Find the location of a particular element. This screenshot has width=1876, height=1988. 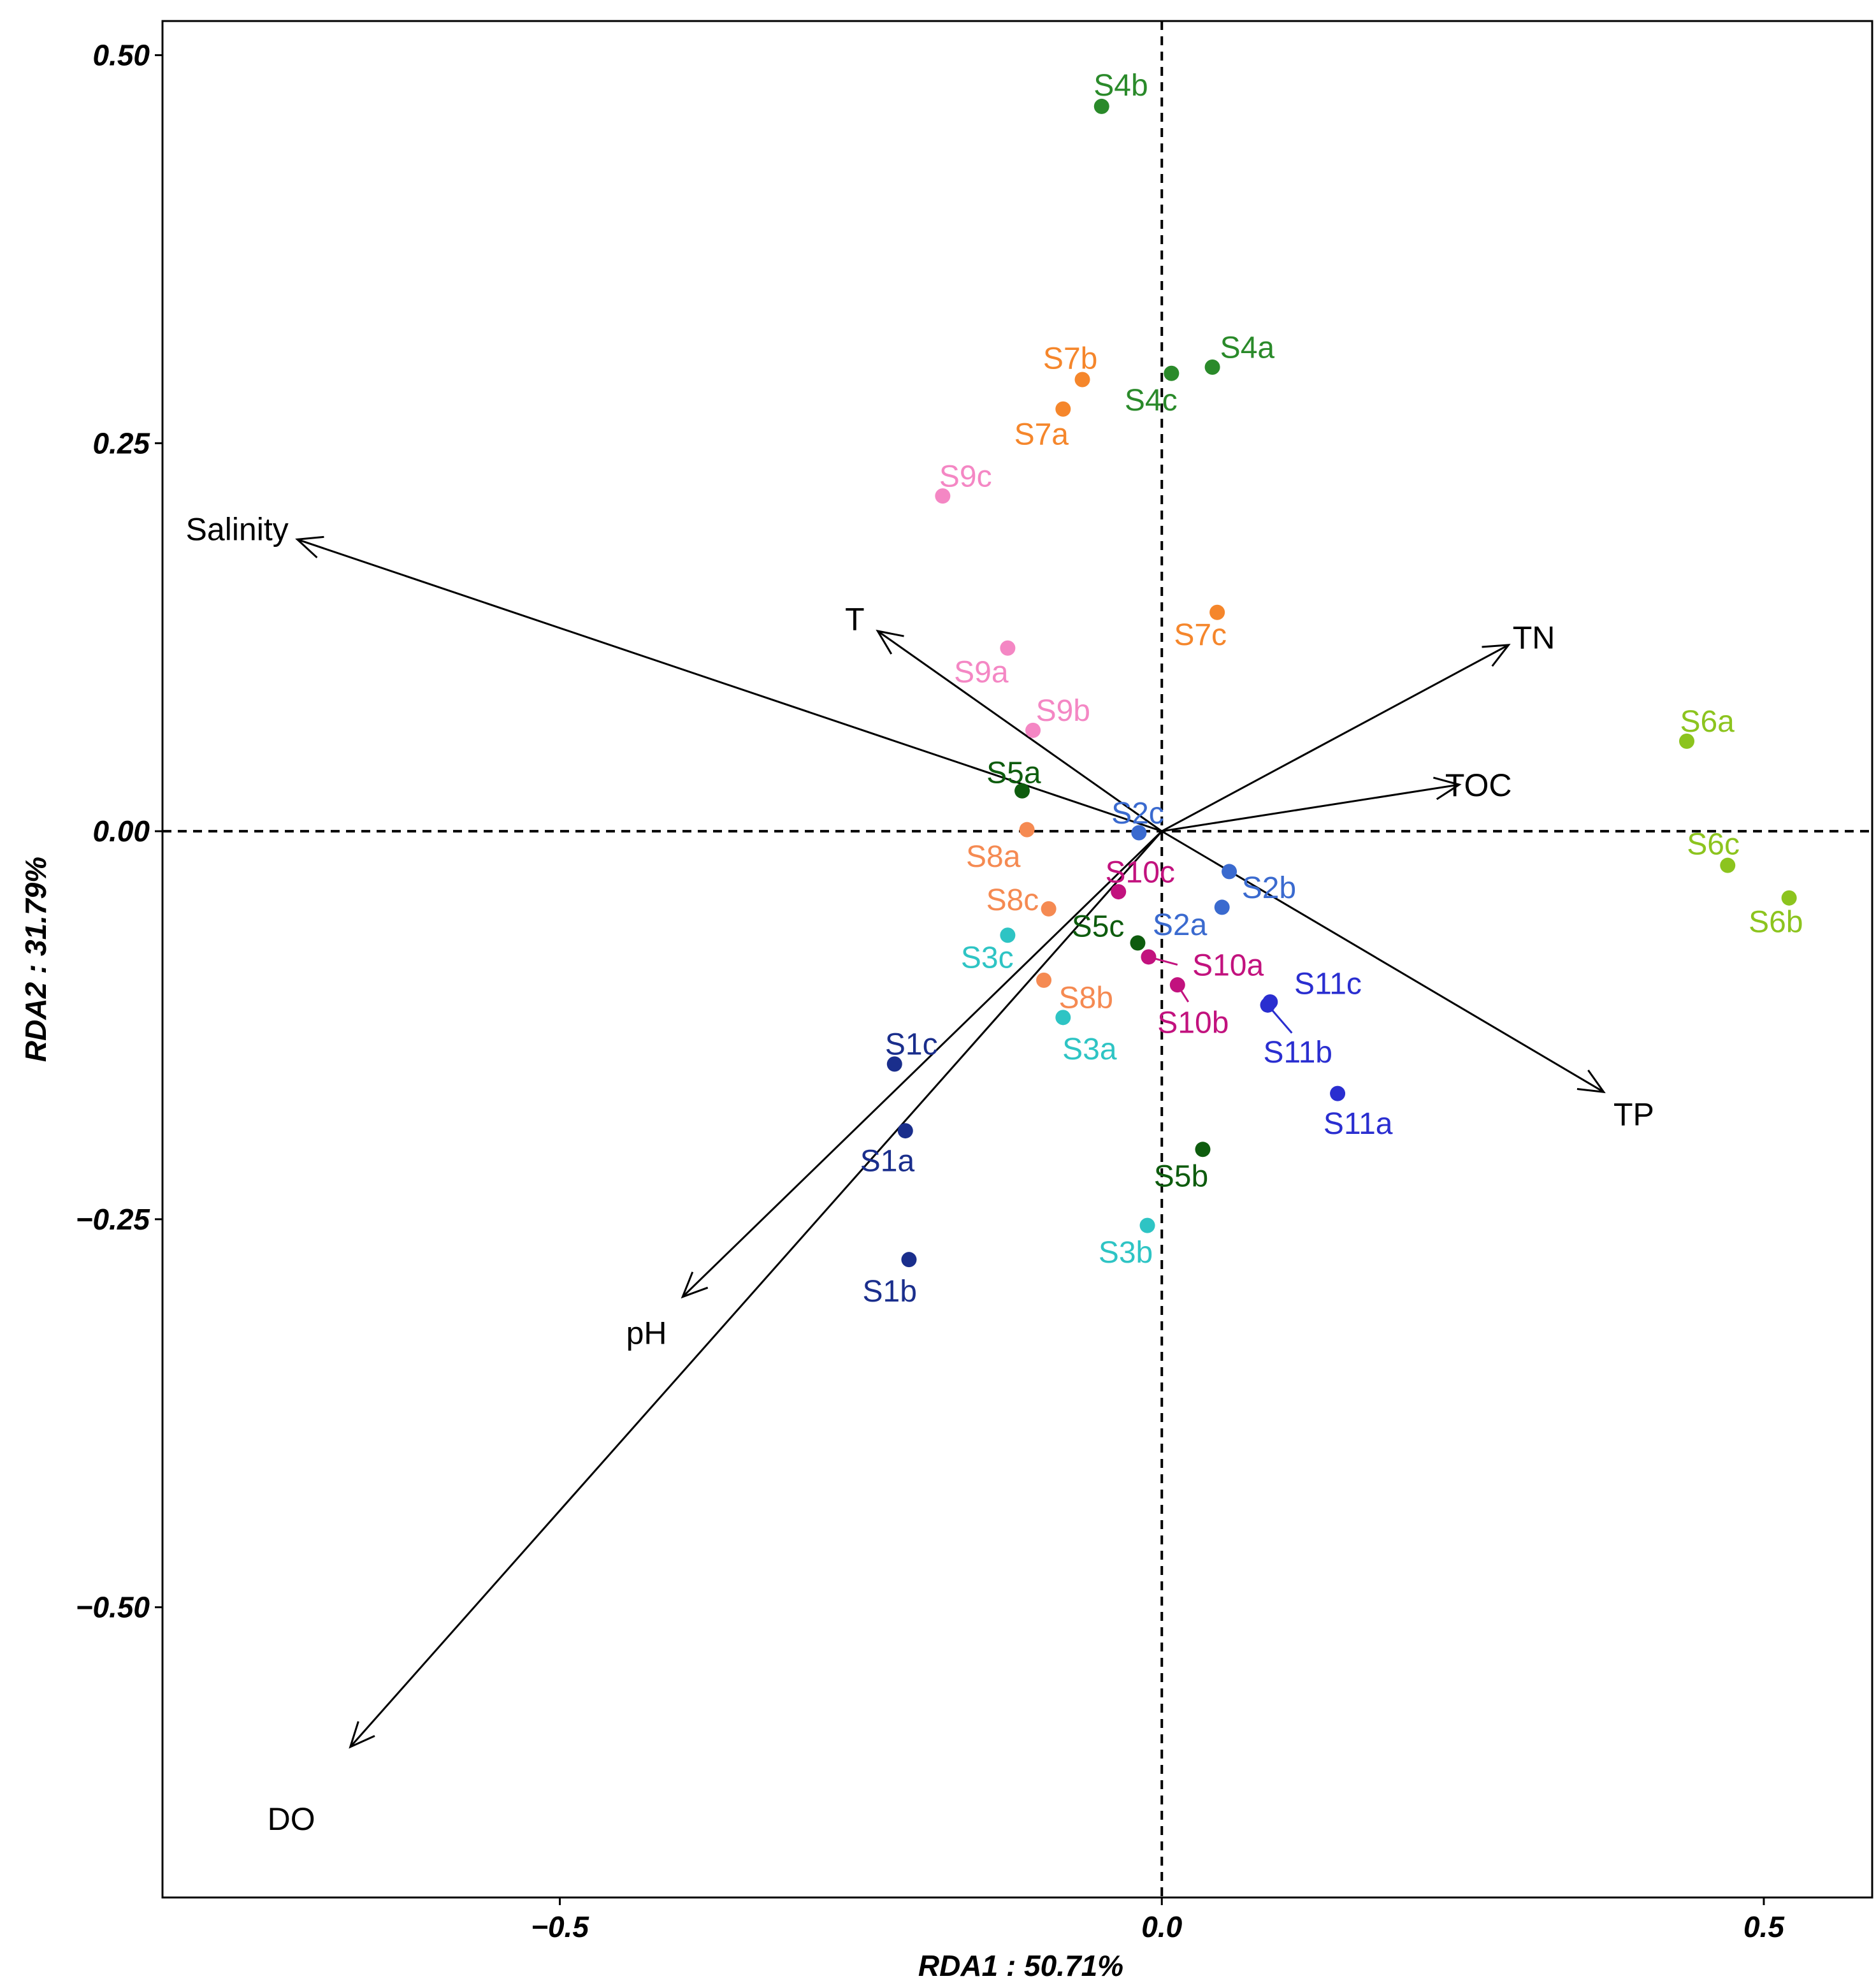

site-label-s10a: S10a is located at coordinates (1228, 966).